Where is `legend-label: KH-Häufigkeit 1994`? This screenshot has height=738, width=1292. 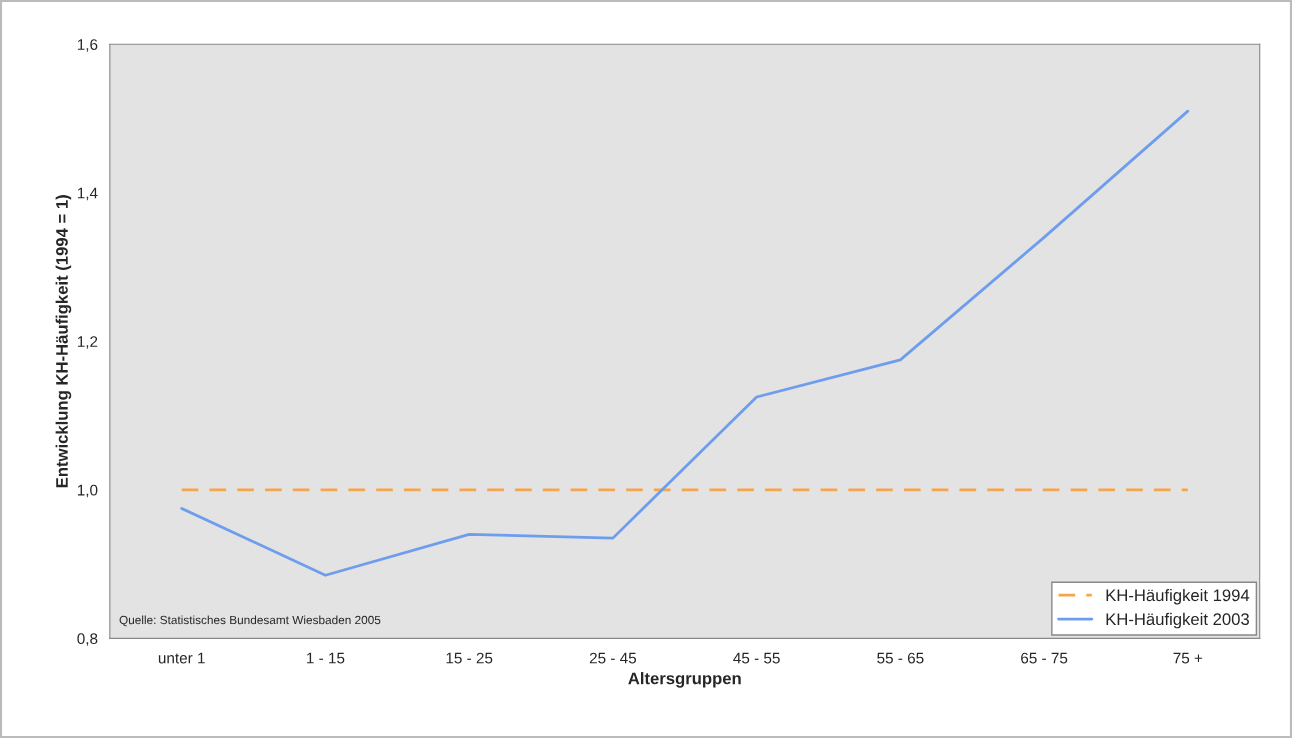 legend-label: KH-Häufigkeit 1994 is located at coordinates (1178, 596).